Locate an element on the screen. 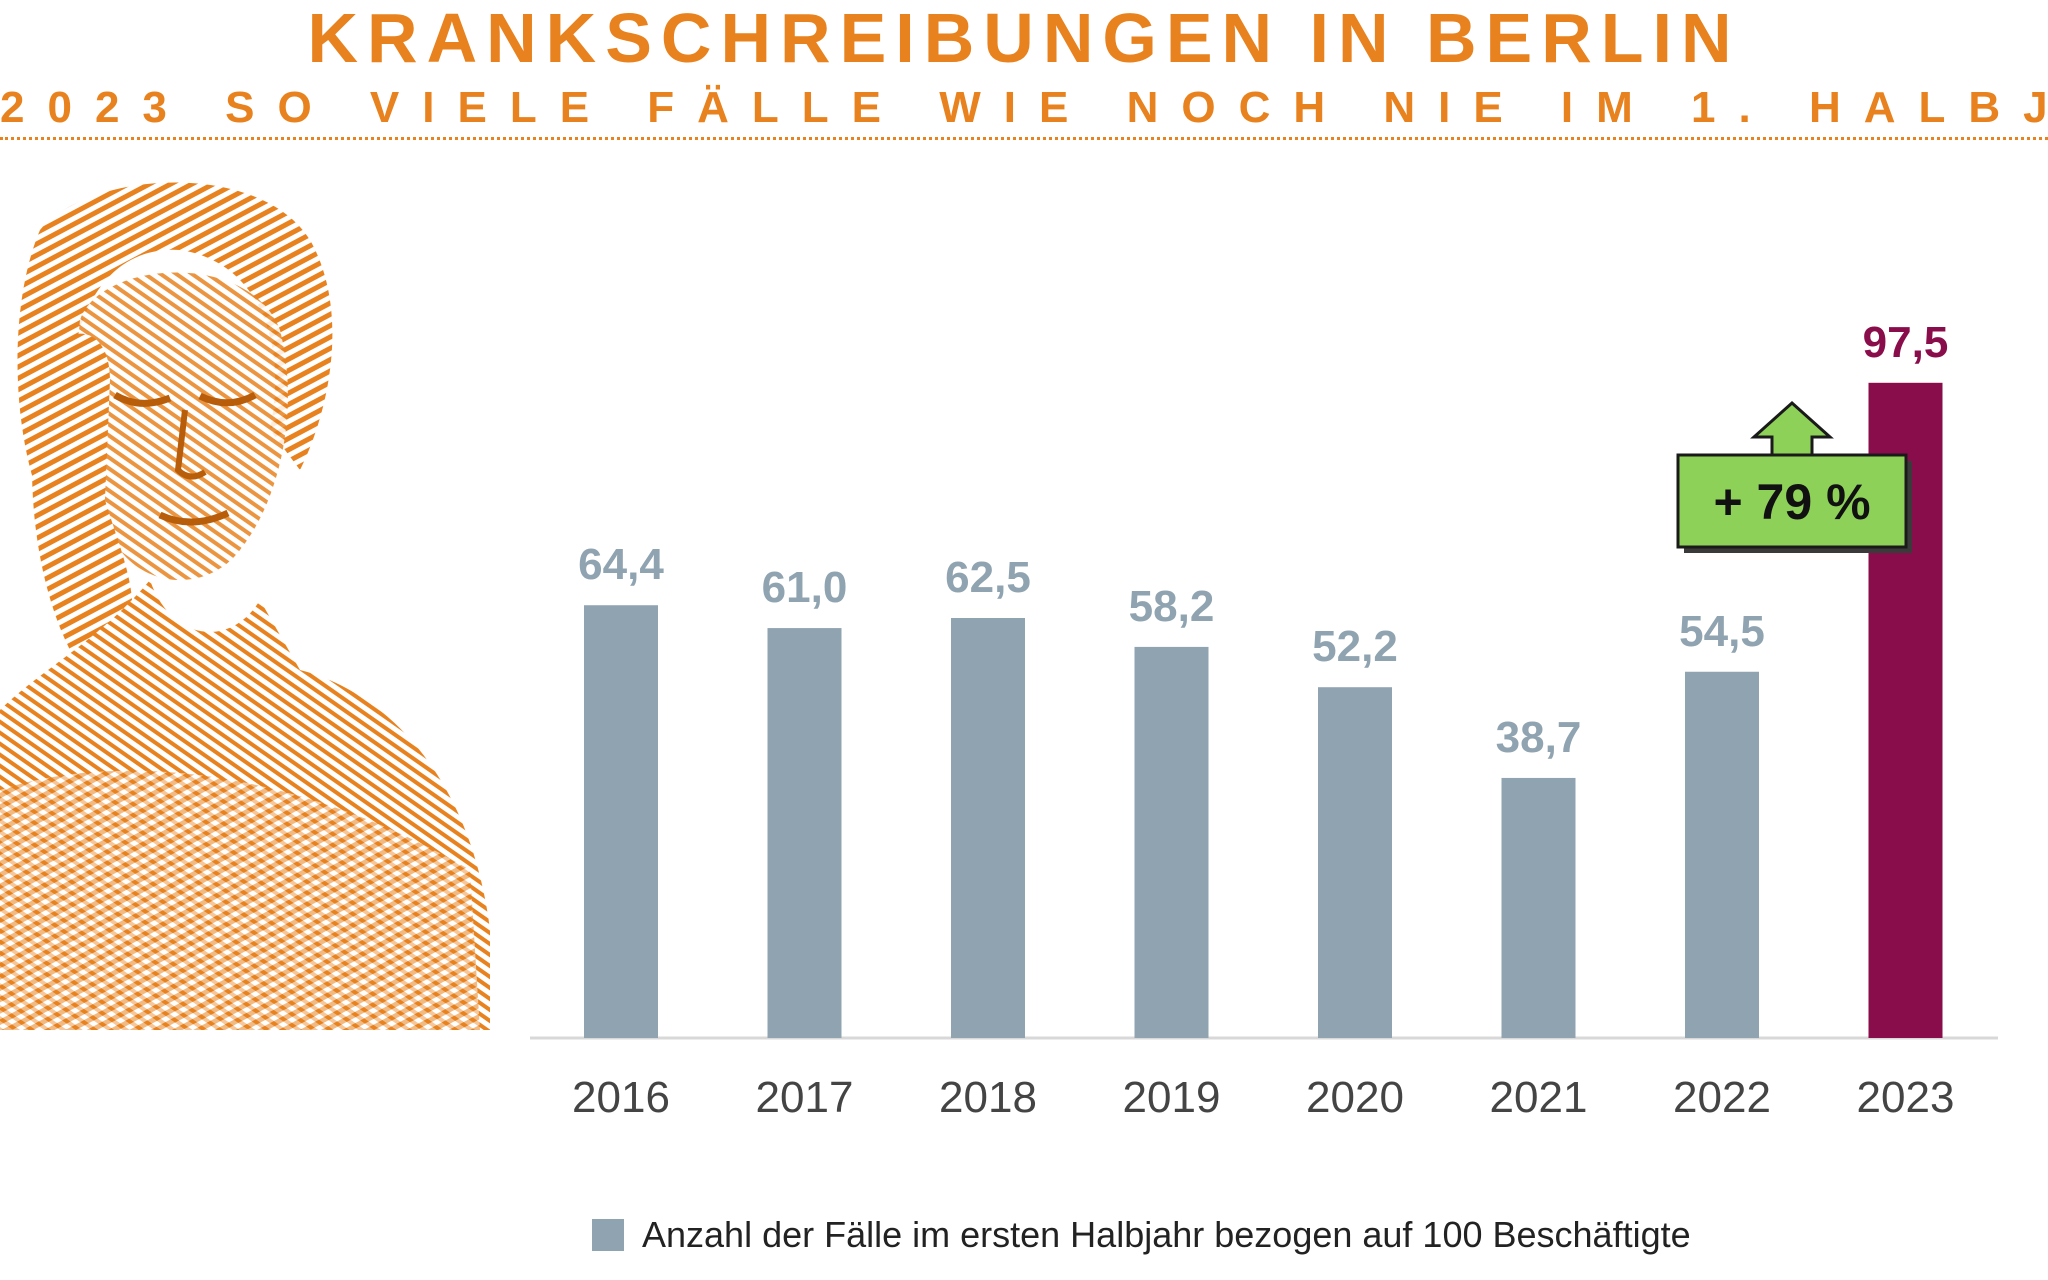 The image size is (2048, 1280). value-label-2022: 54,5 is located at coordinates (1722, 631).